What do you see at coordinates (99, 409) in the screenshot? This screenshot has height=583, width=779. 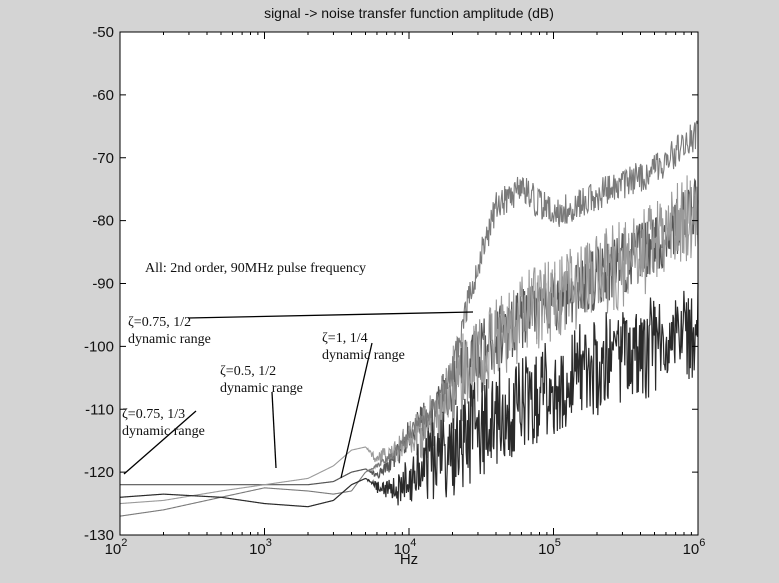 I see `y-tick-label: -110` at bounding box center [99, 409].